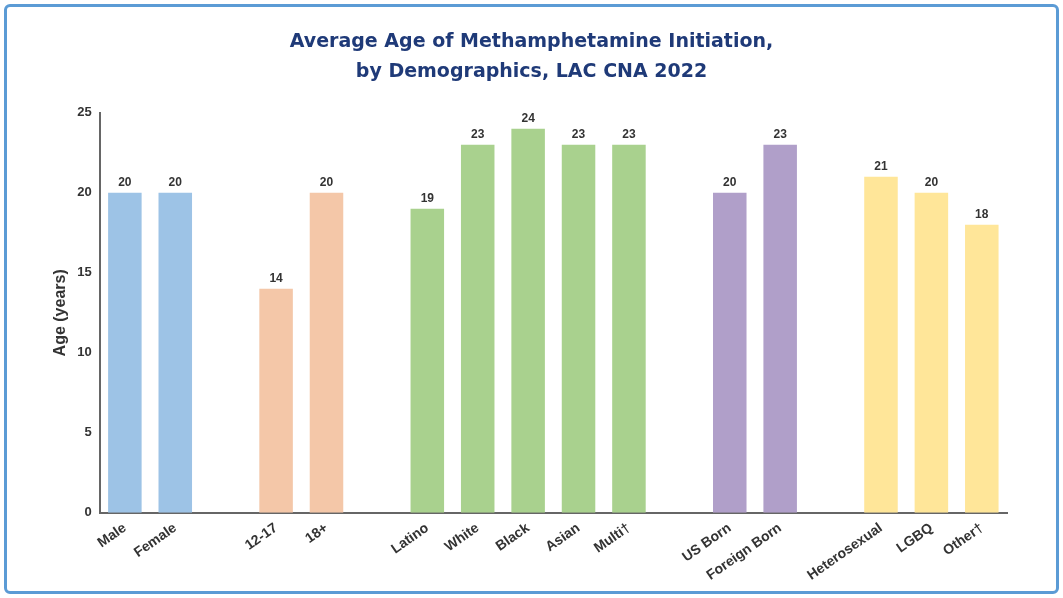 The height and width of the screenshot is (598, 1063). Describe the element at coordinates (427, 198) in the screenshot. I see `data-label: 19` at that location.